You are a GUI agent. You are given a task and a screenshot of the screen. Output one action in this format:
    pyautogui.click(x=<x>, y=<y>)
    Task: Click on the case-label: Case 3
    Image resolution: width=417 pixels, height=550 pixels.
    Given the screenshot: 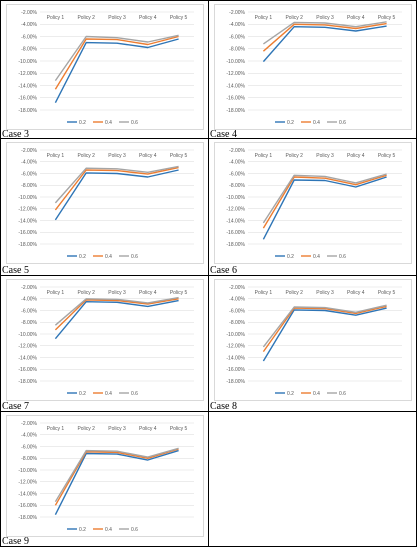 What is the action you would take?
    pyautogui.click(x=15, y=134)
    